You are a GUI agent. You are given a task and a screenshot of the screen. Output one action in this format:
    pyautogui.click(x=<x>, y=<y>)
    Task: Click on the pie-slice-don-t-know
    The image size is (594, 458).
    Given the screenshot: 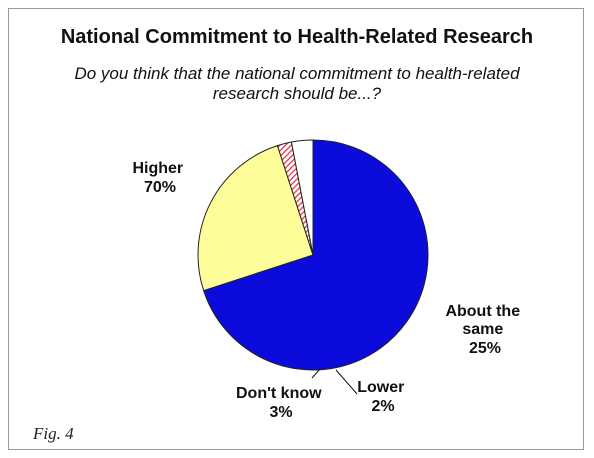 What is the action you would take?
    pyautogui.click(x=302, y=197)
    